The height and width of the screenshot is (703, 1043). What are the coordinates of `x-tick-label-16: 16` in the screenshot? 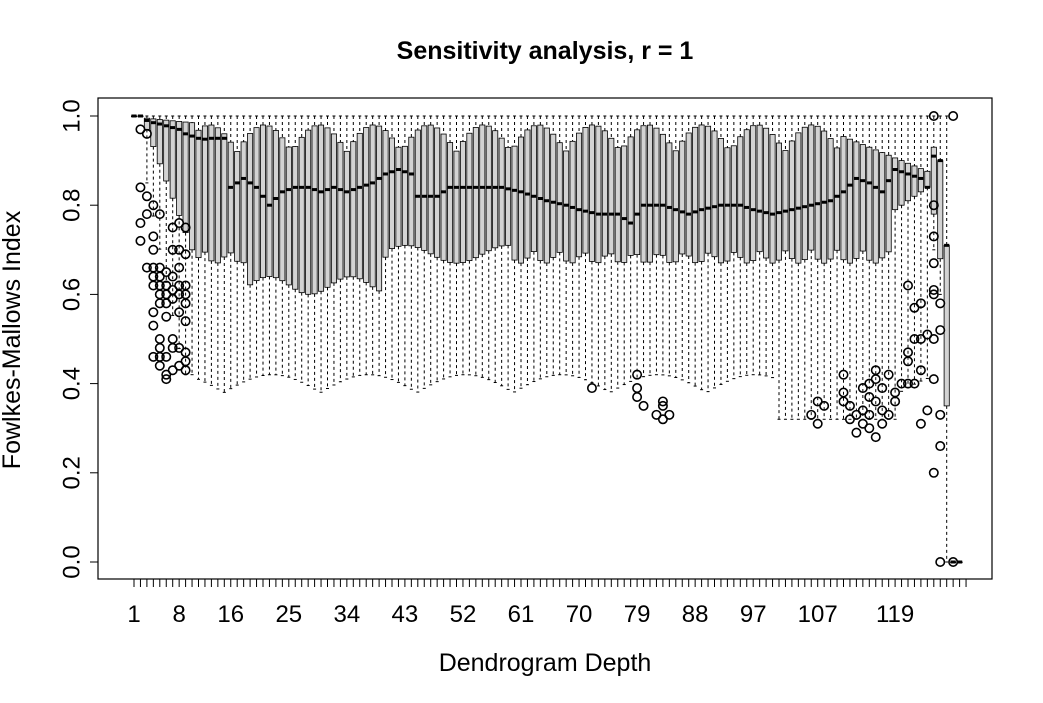 It's located at (230, 614).